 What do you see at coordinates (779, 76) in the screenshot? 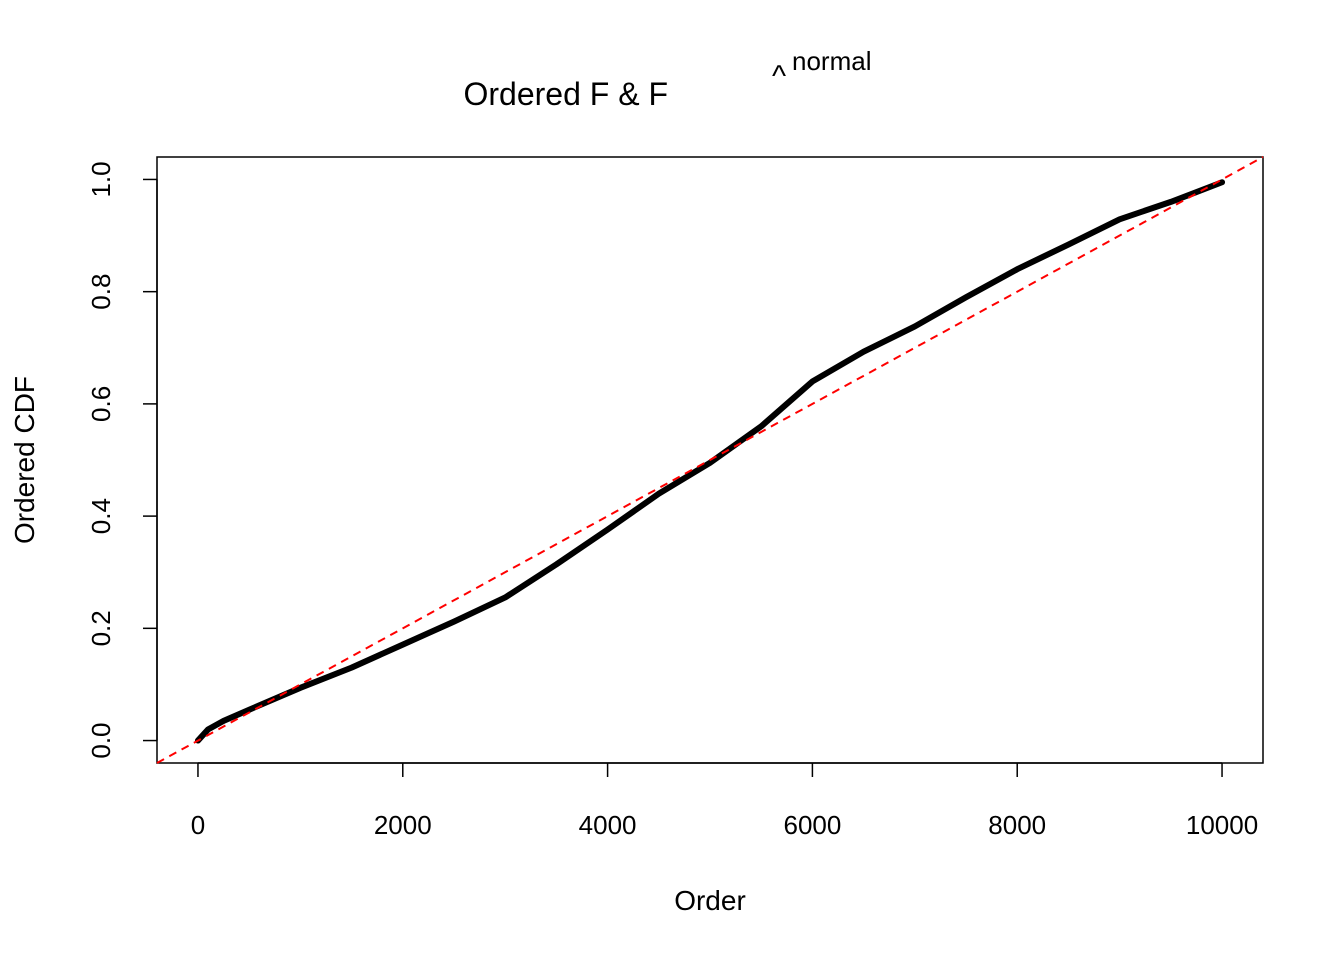
I see `title-accent: ^` at bounding box center [779, 76].